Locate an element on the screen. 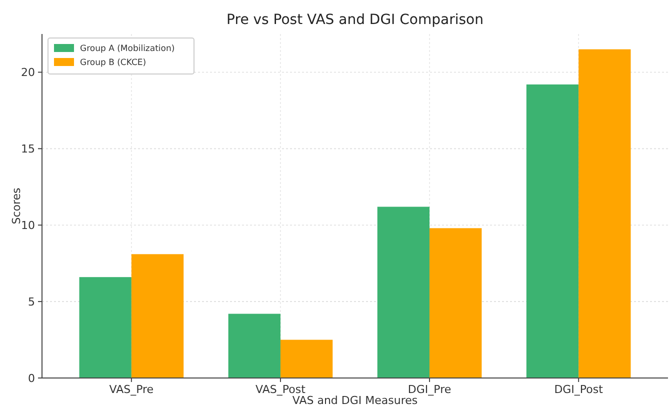  x-tick-label: VAS_Pre is located at coordinates (131, 389).